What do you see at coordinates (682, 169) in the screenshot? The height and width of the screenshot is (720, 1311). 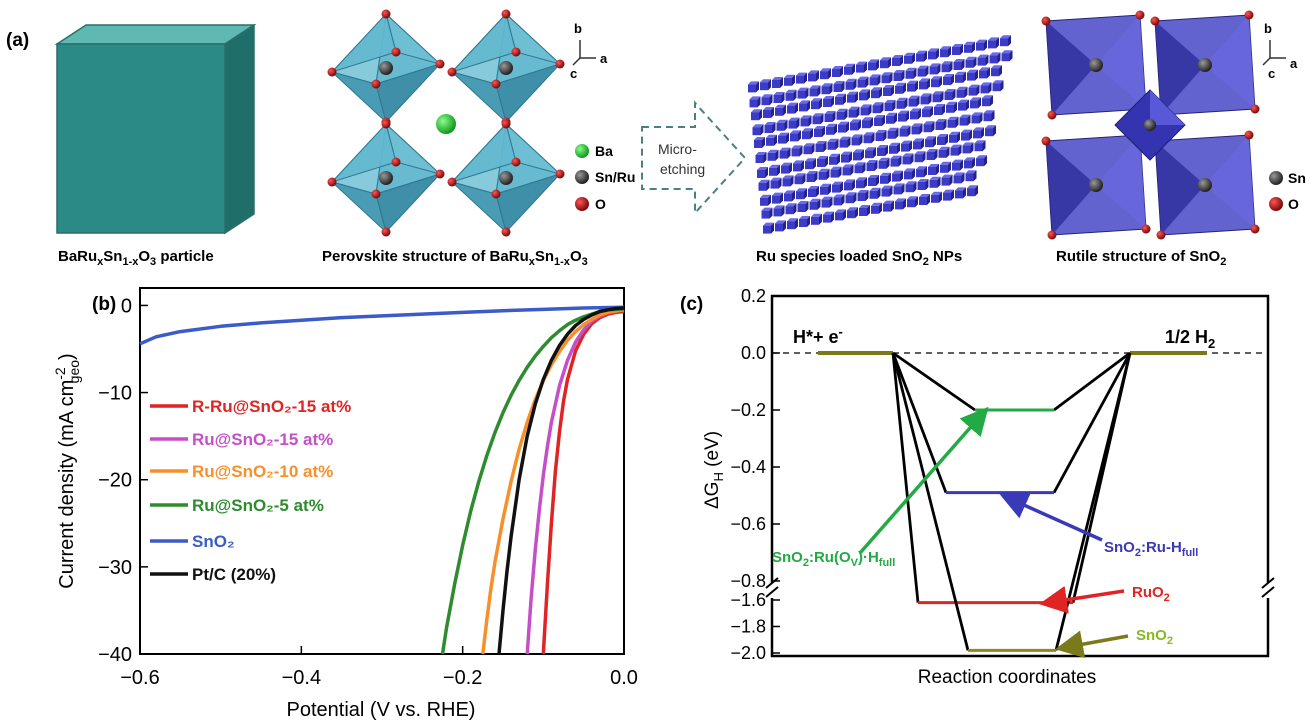 I see `svg-text: etching` at bounding box center [682, 169].